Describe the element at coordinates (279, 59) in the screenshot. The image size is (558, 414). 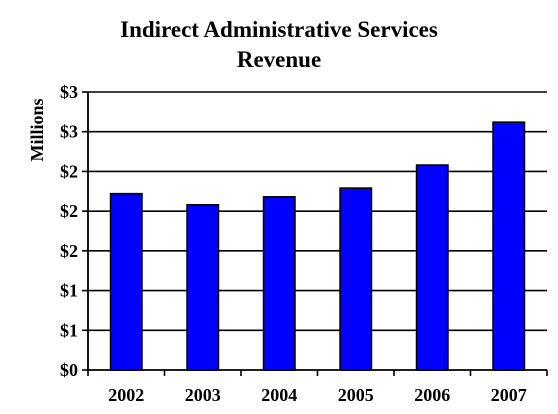
I see `chart-title-line-2: Revenue` at that location.